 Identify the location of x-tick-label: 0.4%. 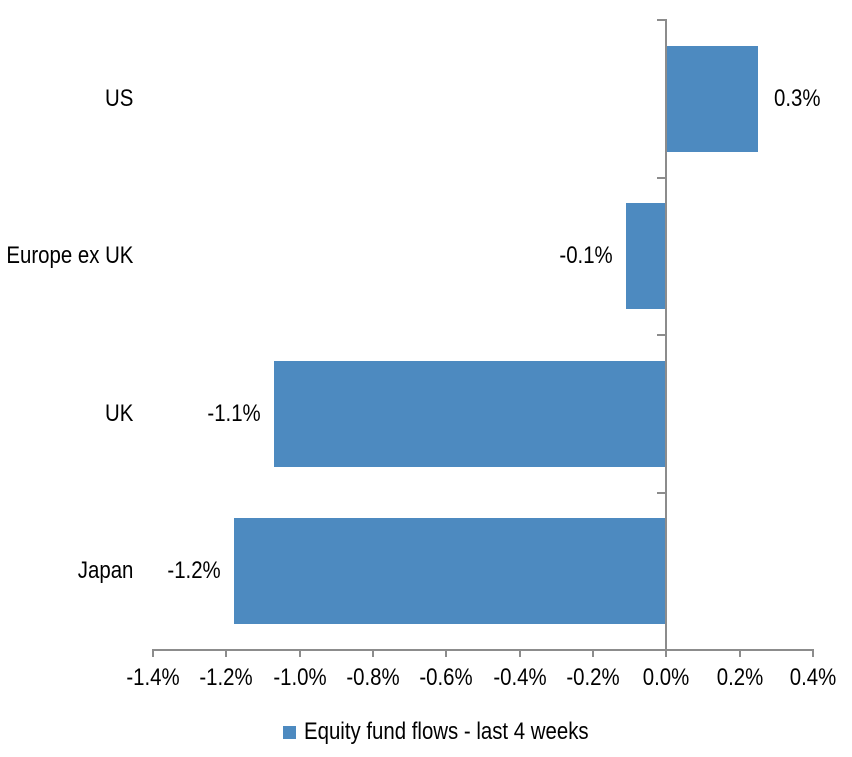
(813, 677).